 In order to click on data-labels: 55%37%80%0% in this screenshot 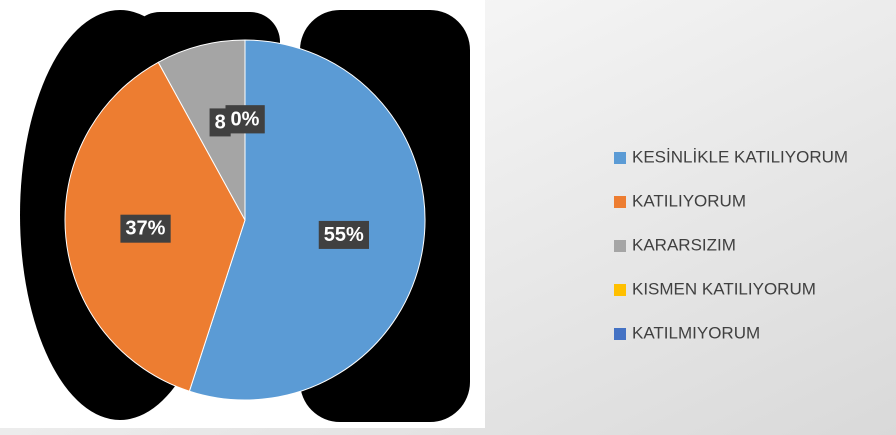, I will do `click(244, 177)`.